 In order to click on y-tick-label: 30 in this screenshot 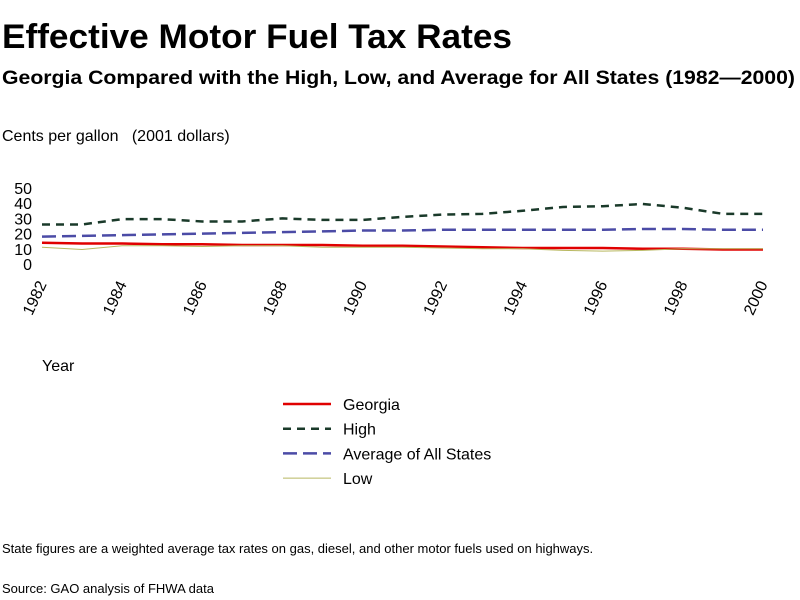, I will do `click(23, 219)`.